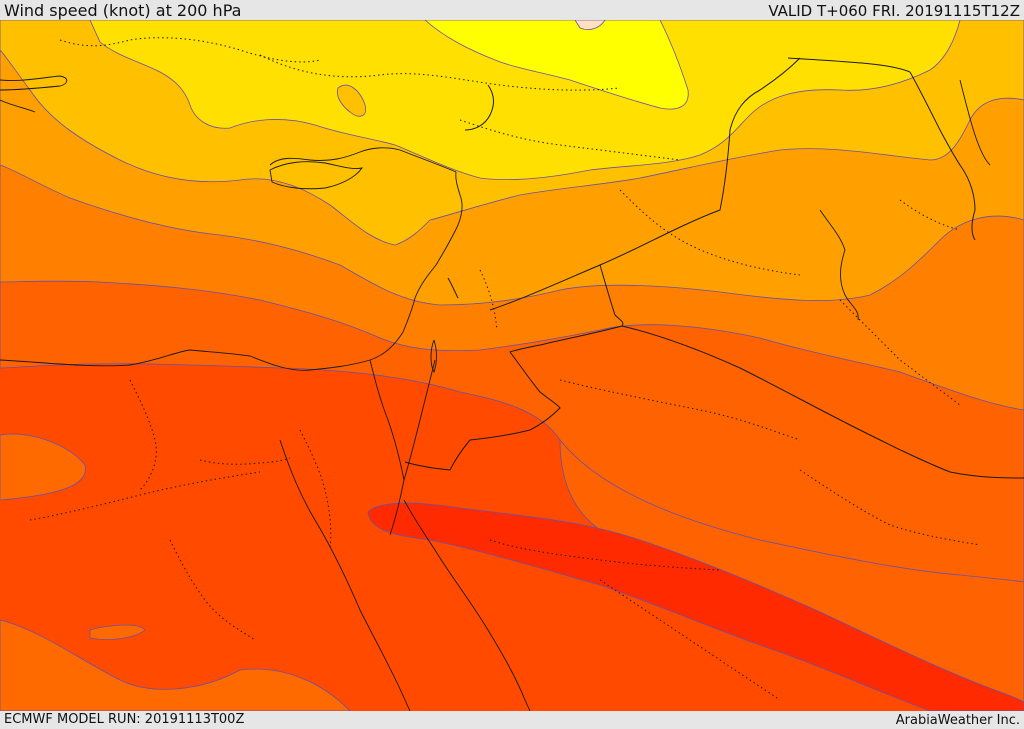  What do you see at coordinates (43, 467) in the screenshot?
I see `band-orange-west-blob` at bounding box center [43, 467].